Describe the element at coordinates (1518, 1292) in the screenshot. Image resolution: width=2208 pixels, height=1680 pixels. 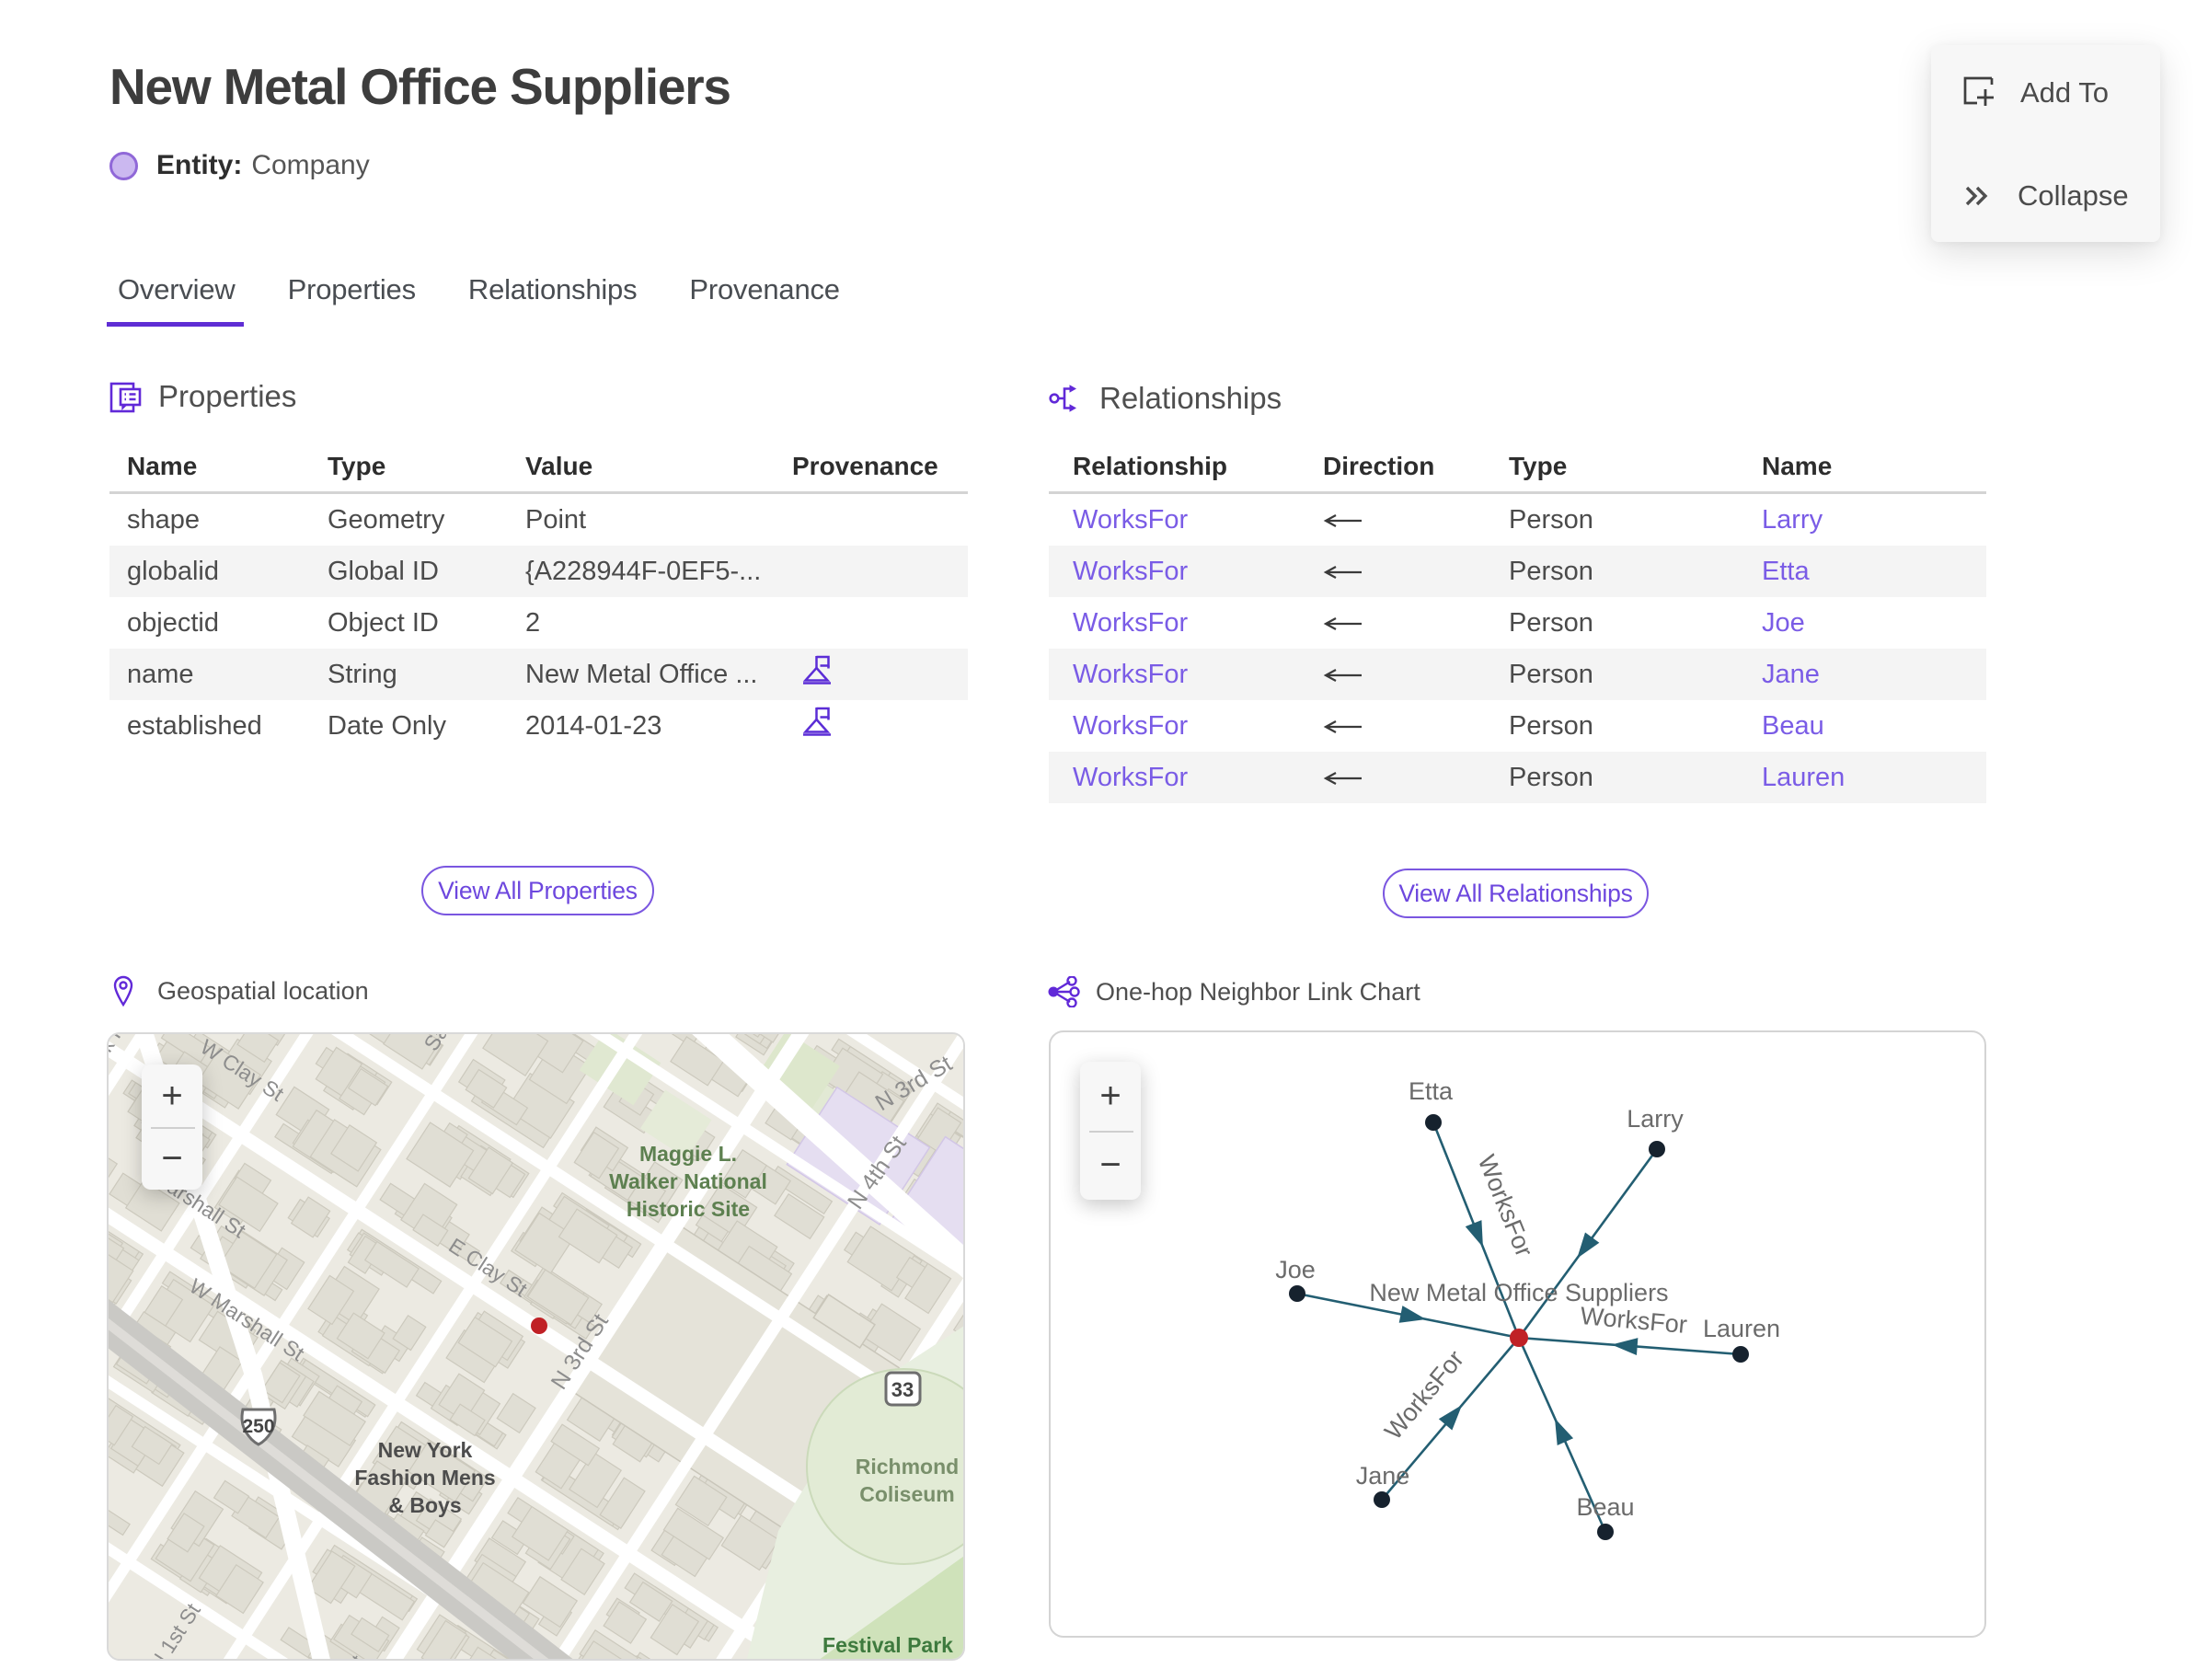
I see `svg-text: New Metal Office Suppliers` at that location.